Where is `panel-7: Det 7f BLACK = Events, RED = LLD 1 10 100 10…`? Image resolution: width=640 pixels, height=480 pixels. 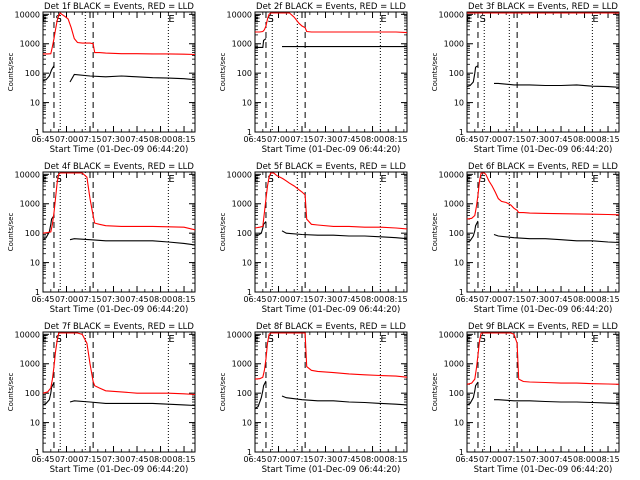
panel-7: Det 7f BLACK = Events, RED = LLD 1 10 100 10… is located at coordinates (101, 398).